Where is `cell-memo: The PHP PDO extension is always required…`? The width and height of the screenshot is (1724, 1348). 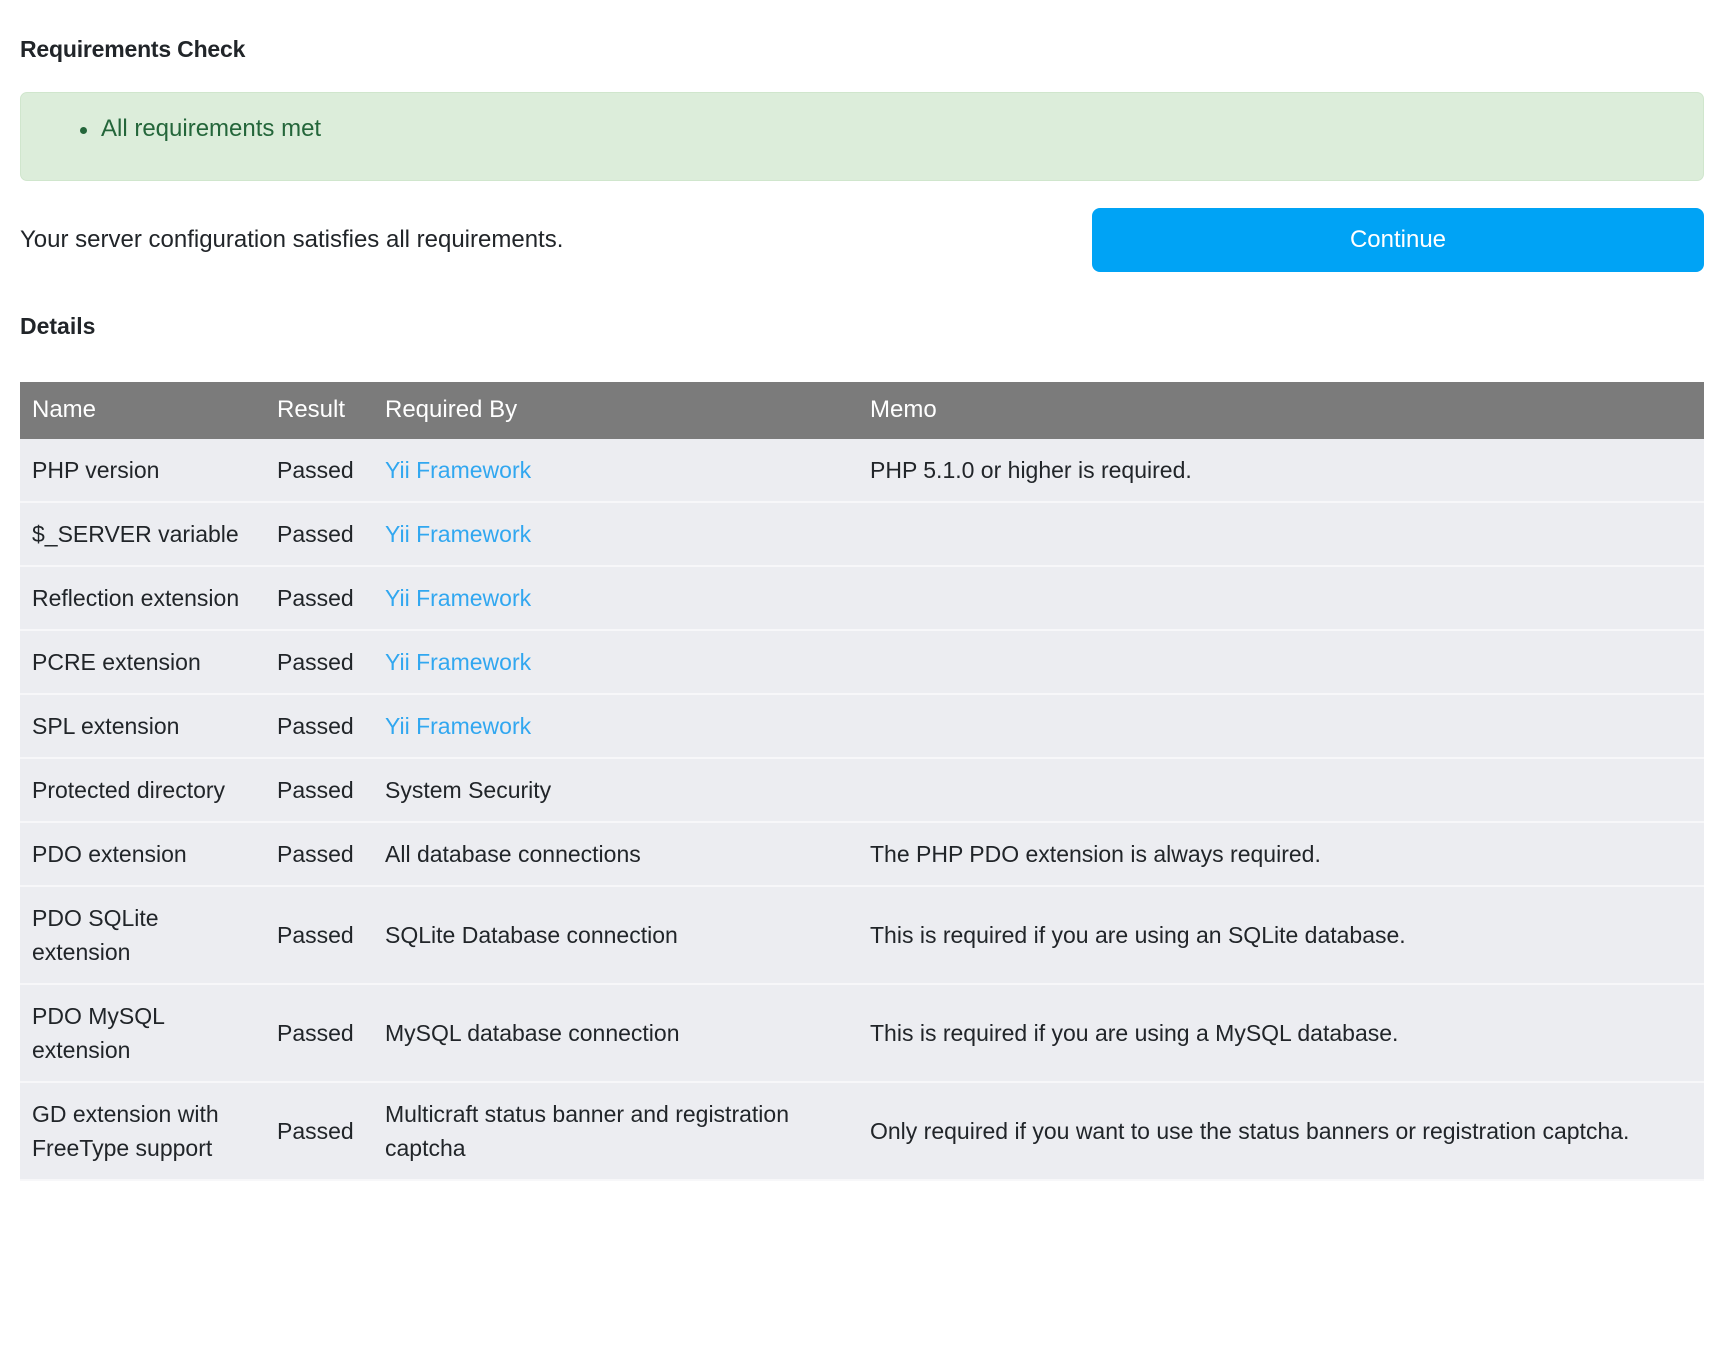 cell-memo: The PHP PDO extension is always required… is located at coordinates (1281, 854).